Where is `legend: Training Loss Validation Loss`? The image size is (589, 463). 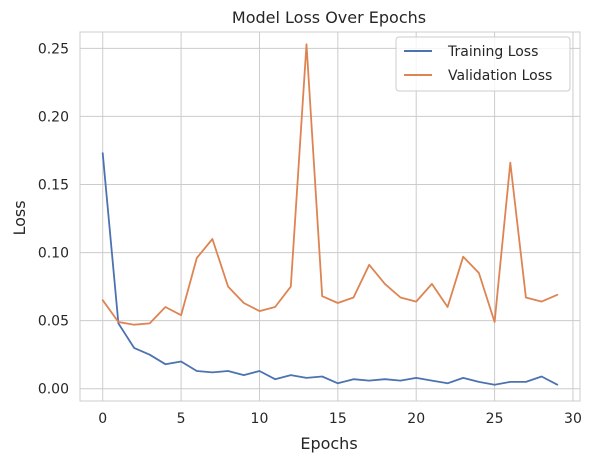
legend: Training Loss Validation Loss is located at coordinates (483, 64).